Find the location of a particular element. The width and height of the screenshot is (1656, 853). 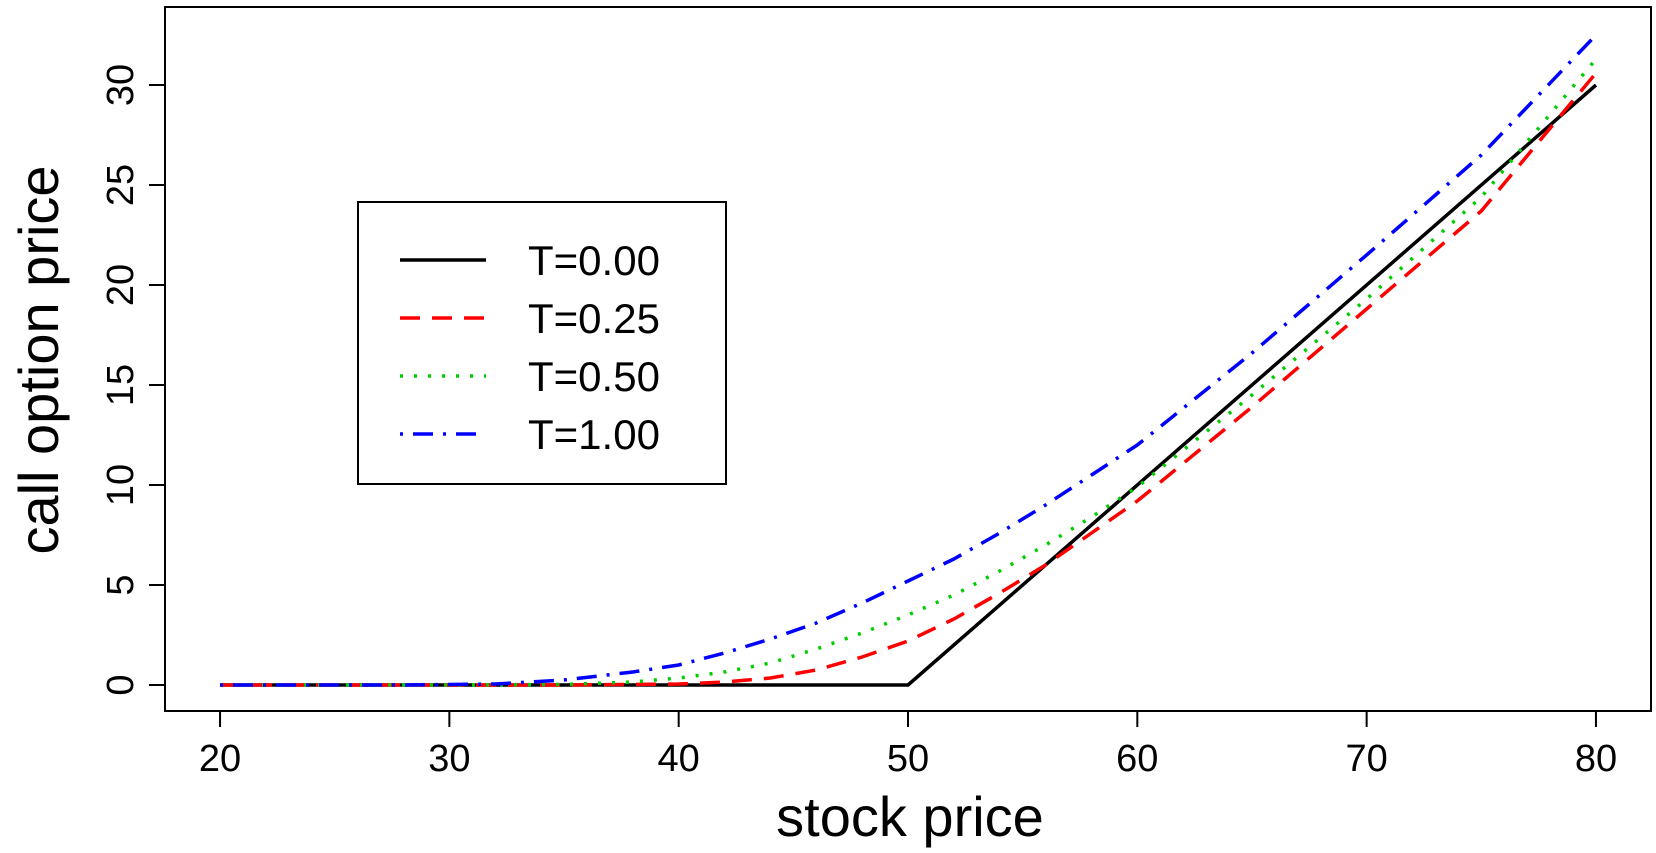

y-tick-label: 5 is located at coordinates (121, 584).